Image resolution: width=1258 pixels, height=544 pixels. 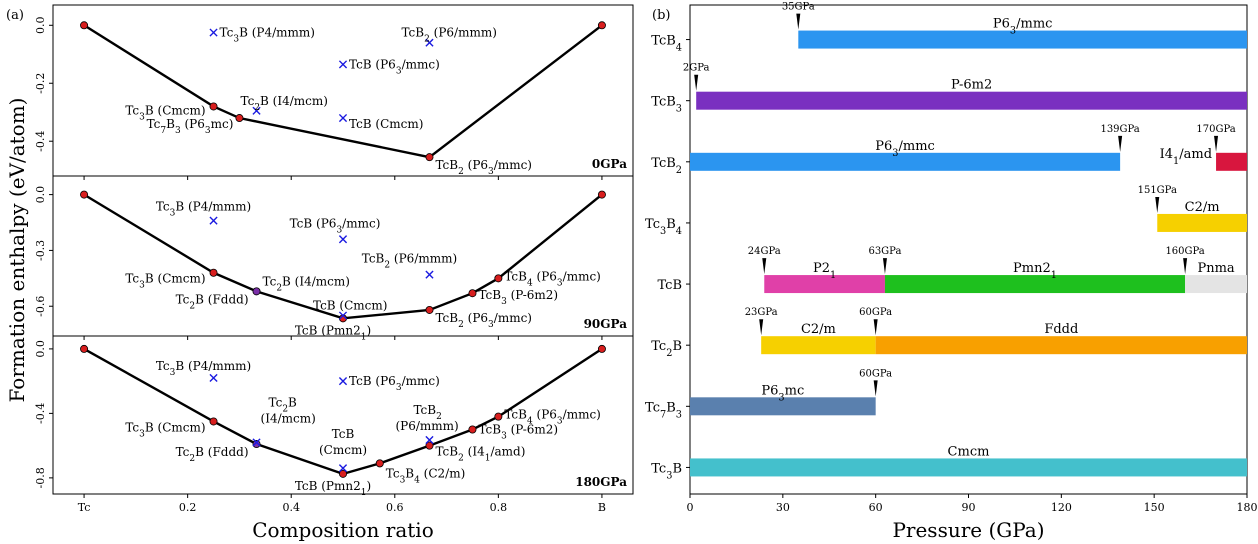 I want to click on x-tick-label: 60, so click(x=876, y=507).